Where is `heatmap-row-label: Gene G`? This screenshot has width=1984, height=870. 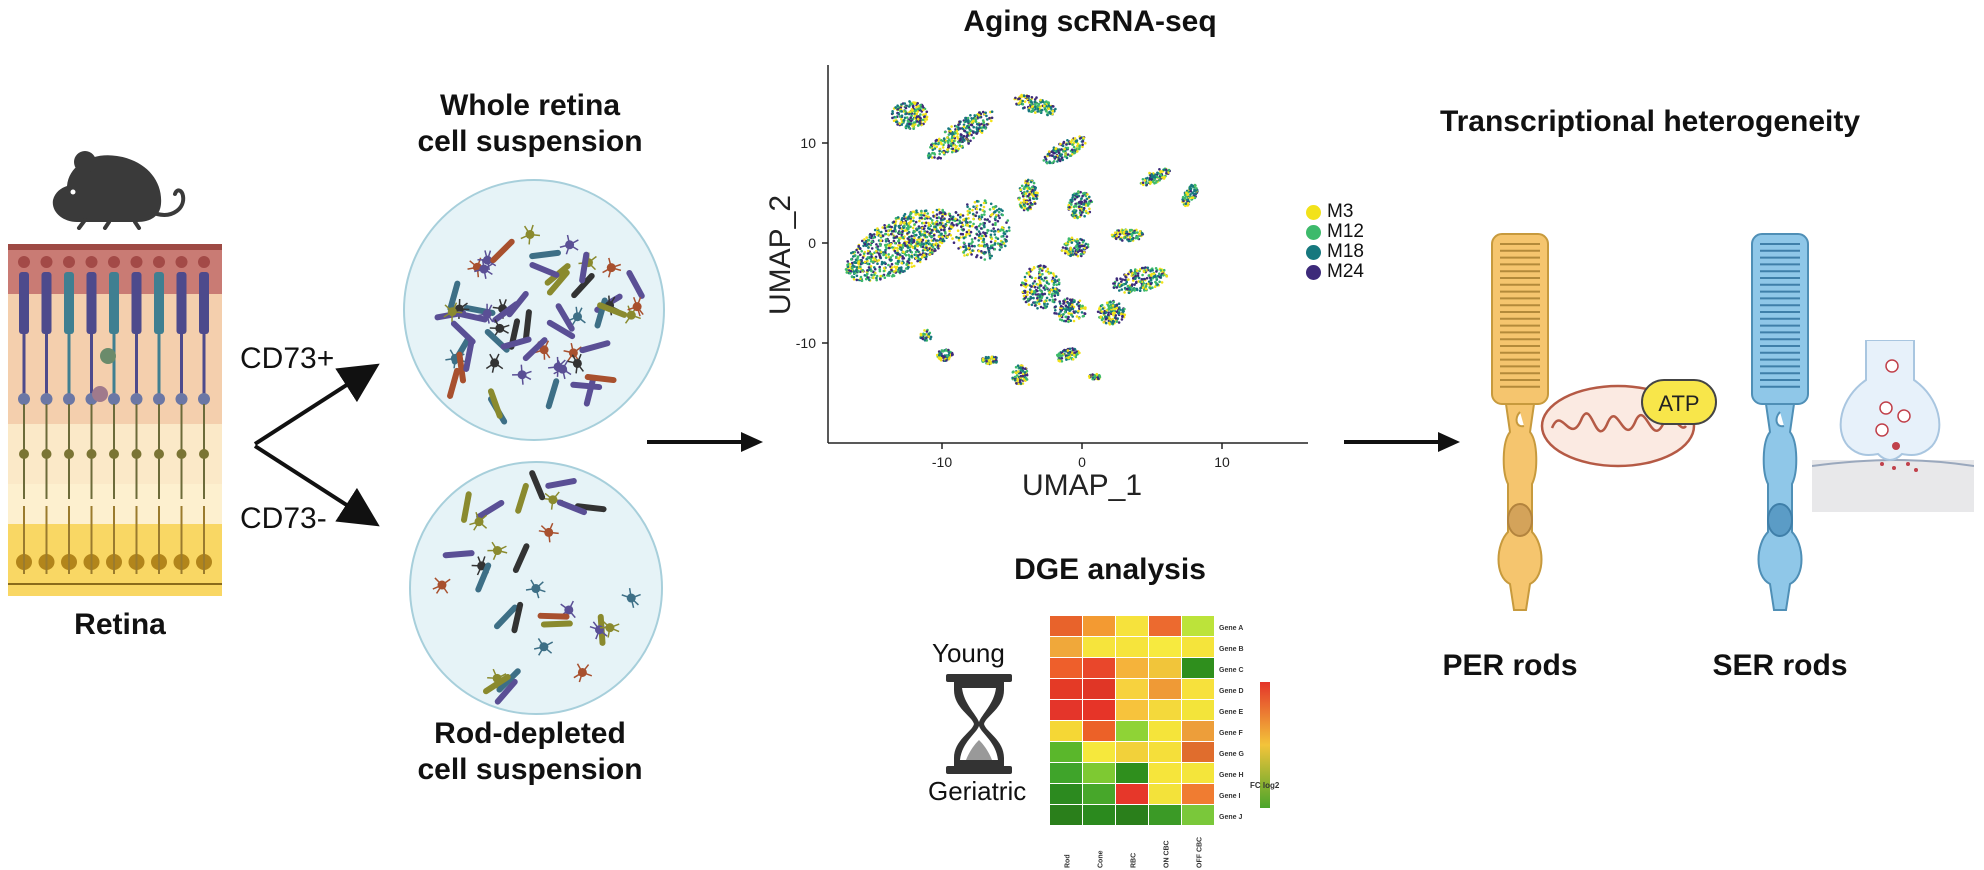
heatmap-row-label: Gene G is located at coordinates (1231, 754).